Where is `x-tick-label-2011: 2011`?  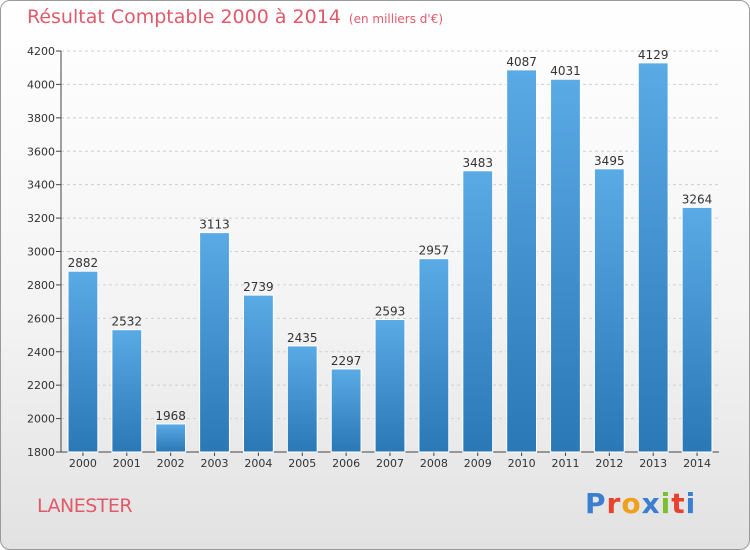 x-tick-label-2011: 2011 is located at coordinates (565, 463).